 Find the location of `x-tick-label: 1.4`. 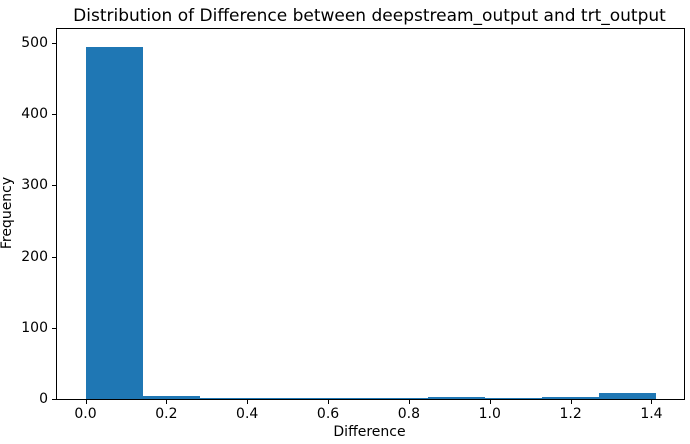

x-tick-label: 1.4 is located at coordinates (651, 414).